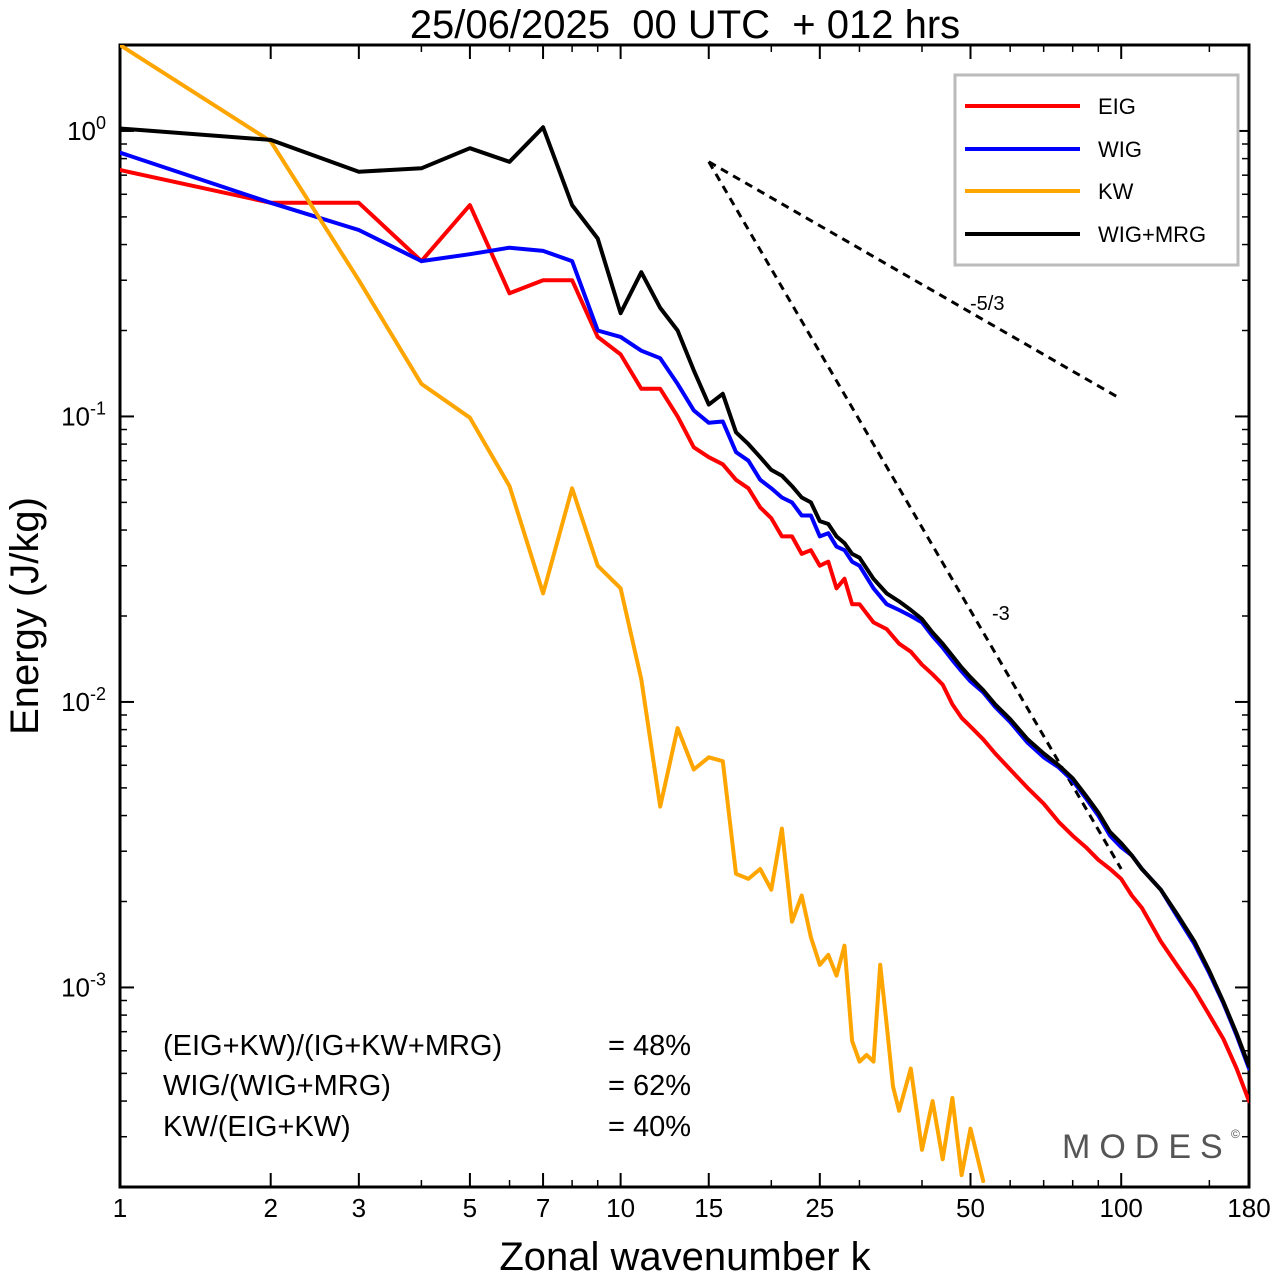  Describe the element at coordinates (987, 304) in the screenshot. I see `slope-label: -5/3` at that location.